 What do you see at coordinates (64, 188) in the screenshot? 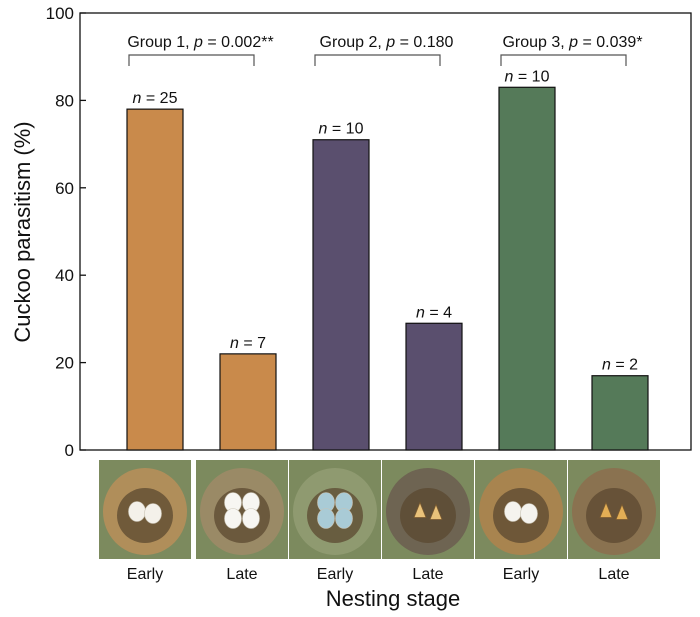
I see `y-tick-label: 60` at bounding box center [64, 188].